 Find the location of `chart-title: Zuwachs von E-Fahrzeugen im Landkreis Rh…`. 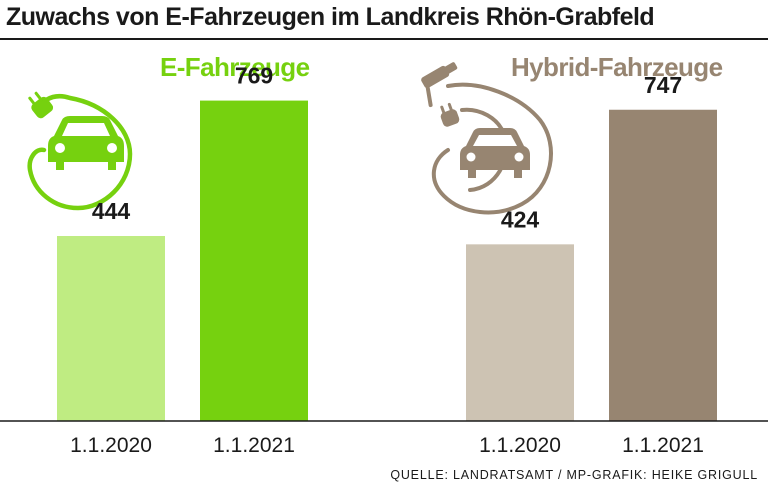

chart-title: Zuwachs von E-Fahrzeugen im Landkreis Rh… is located at coordinates (330, 17).